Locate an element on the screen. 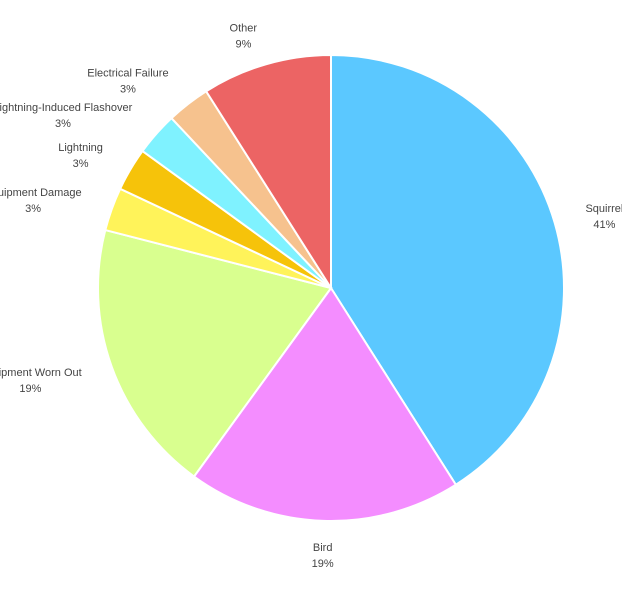 Image resolution: width=622 pixels, height=590 pixels. slice-label-lightning-induced-flashover: Lightning-Induced Flashover 3% is located at coordinates (66, 116).